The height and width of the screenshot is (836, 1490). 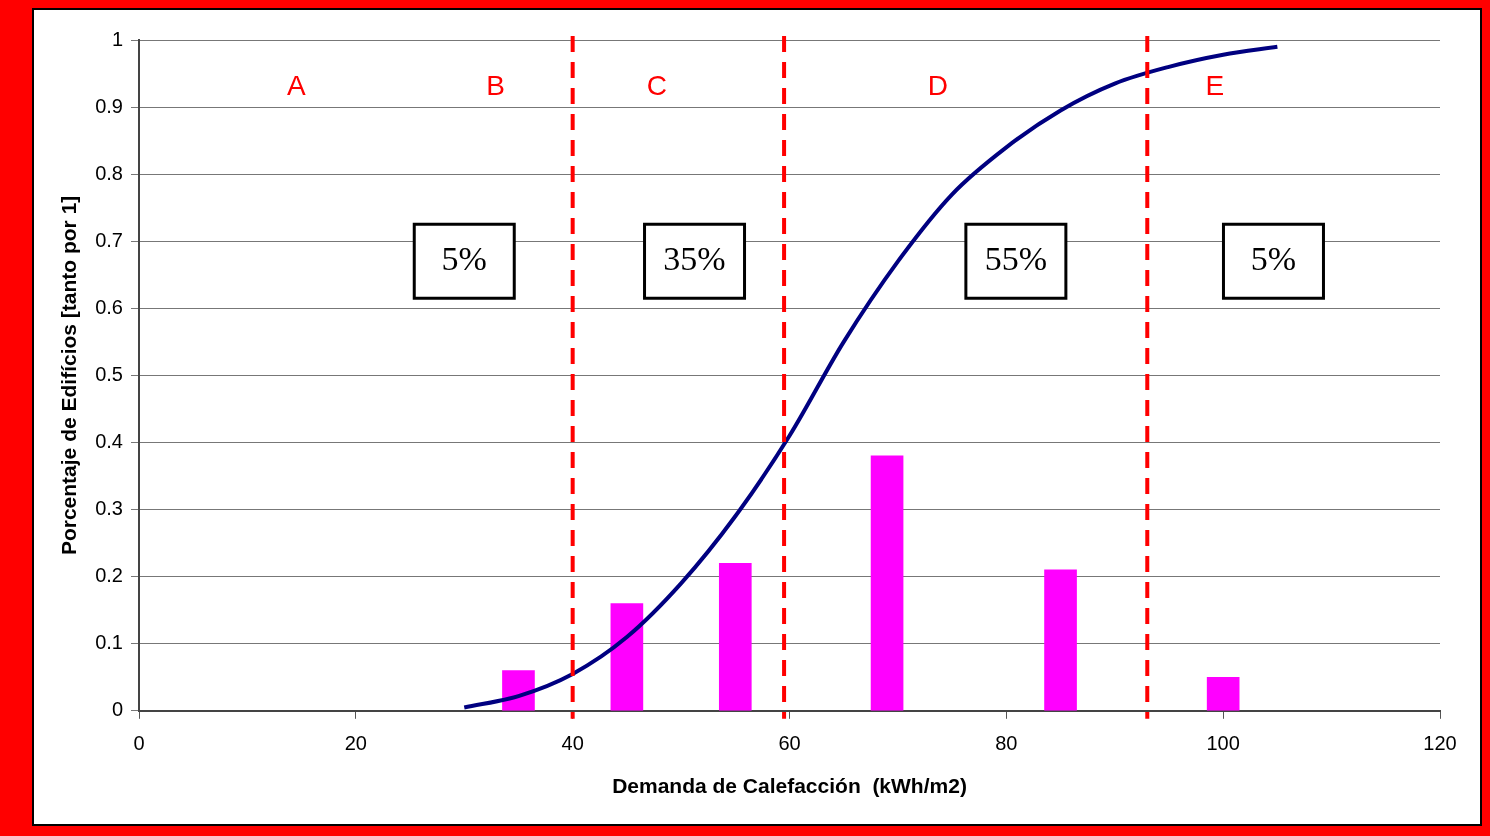 What do you see at coordinates (109, 306) in the screenshot?
I see `y-tick-label: 0.6` at bounding box center [109, 306].